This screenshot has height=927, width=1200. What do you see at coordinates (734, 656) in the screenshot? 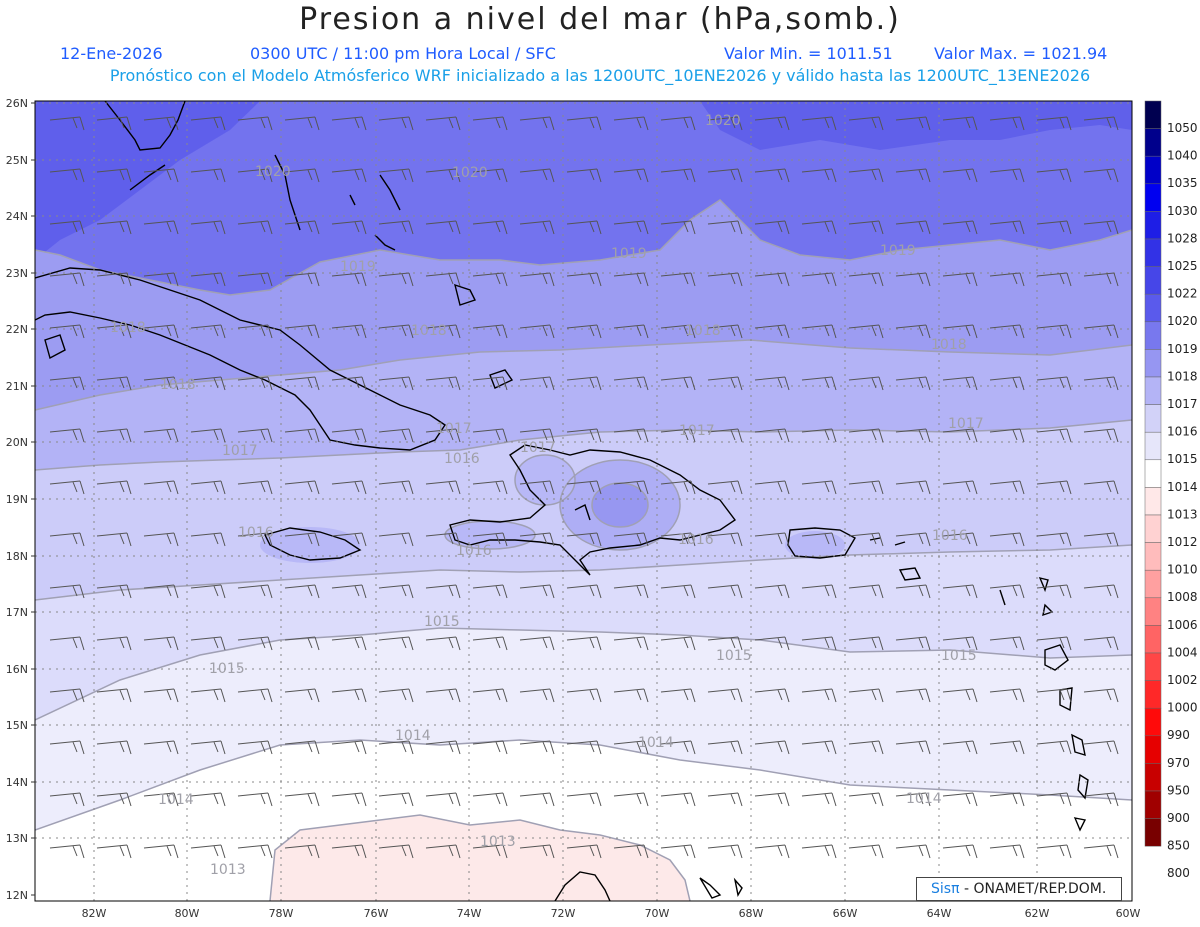
I see `isobar-label: 1015` at bounding box center [734, 656].